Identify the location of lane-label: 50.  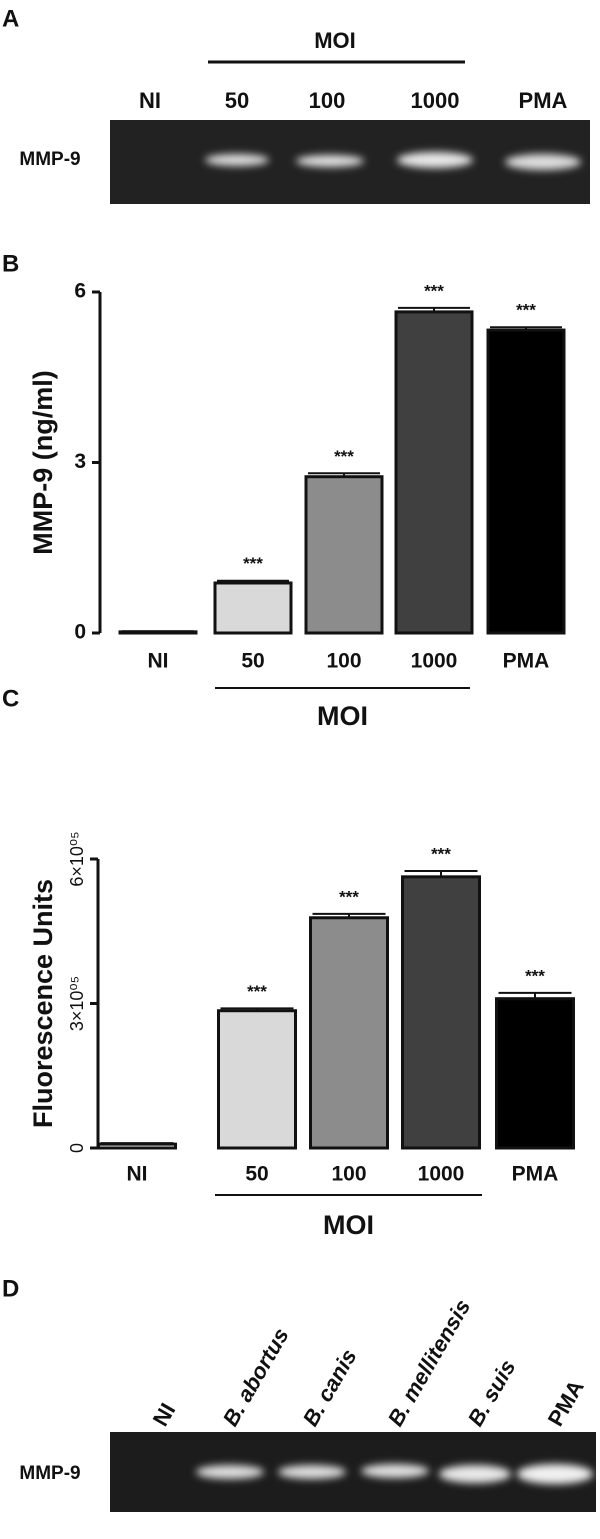
(237, 100).